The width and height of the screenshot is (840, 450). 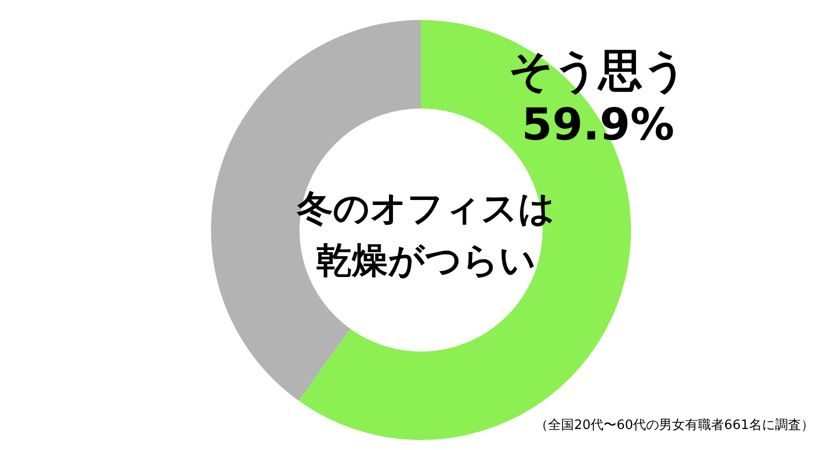 What do you see at coordinates (674, 425) in the screenshot?
I see `text: （全国20代〜60代の男女有職者661名に調査）` at bounding box center [674, 425].